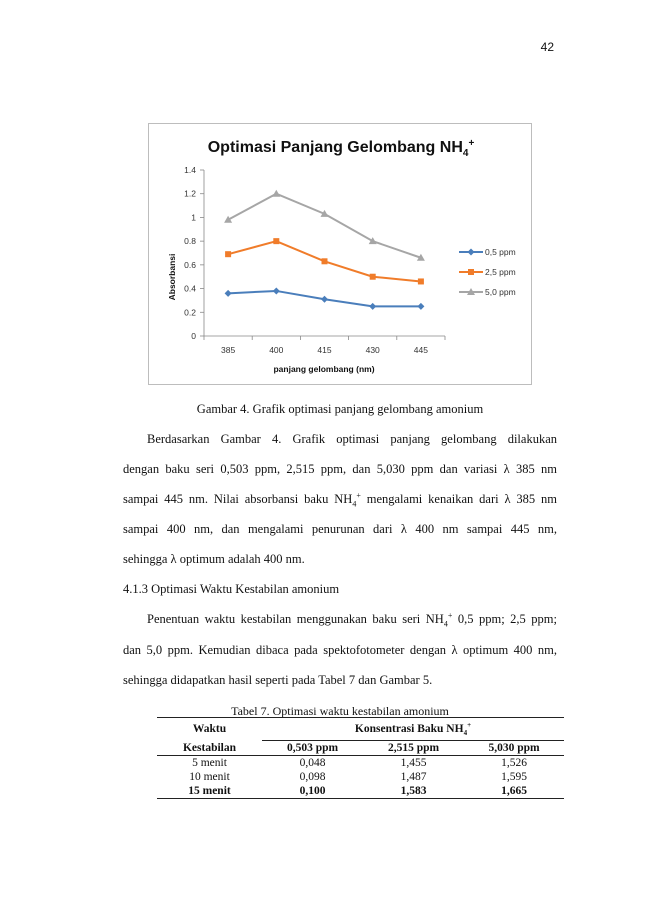 The height and width of the screenshot is (919, 650). I want to click on x-axis-label: panjang gelombang (nm), so click(323, 369).